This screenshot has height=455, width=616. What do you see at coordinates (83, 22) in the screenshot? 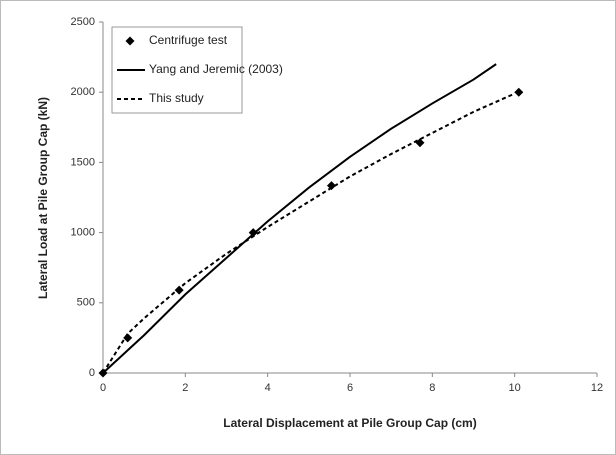
I see `y-tick-label: 2500` at bounding box center [83, 22].